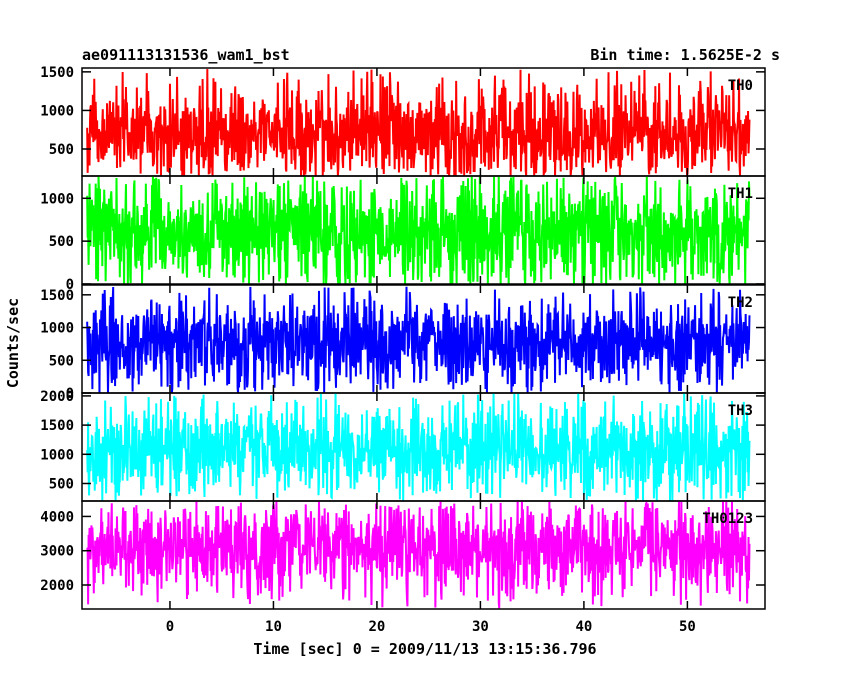 This screenshot has width=850, height=680. I want to click on x-tick-label: 30, so click(480, 627).